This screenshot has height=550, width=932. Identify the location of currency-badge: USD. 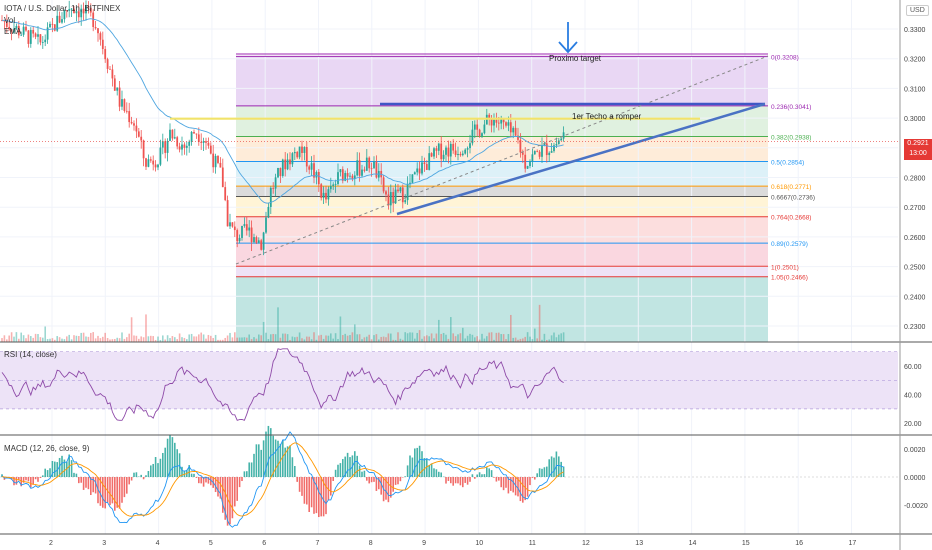
(917, 10).